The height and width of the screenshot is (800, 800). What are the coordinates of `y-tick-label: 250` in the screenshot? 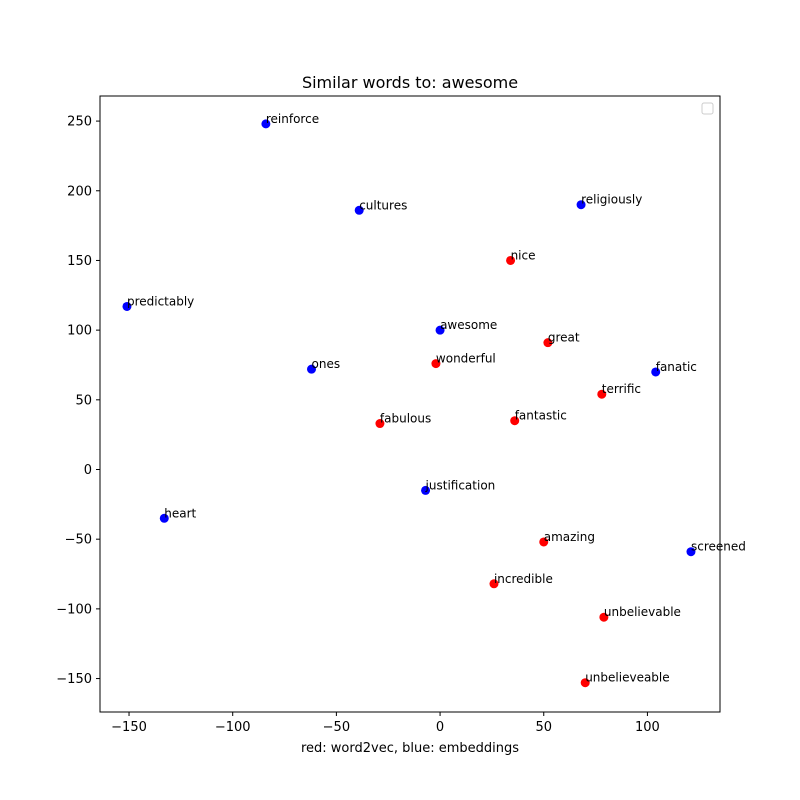 It's located at (79, 122).